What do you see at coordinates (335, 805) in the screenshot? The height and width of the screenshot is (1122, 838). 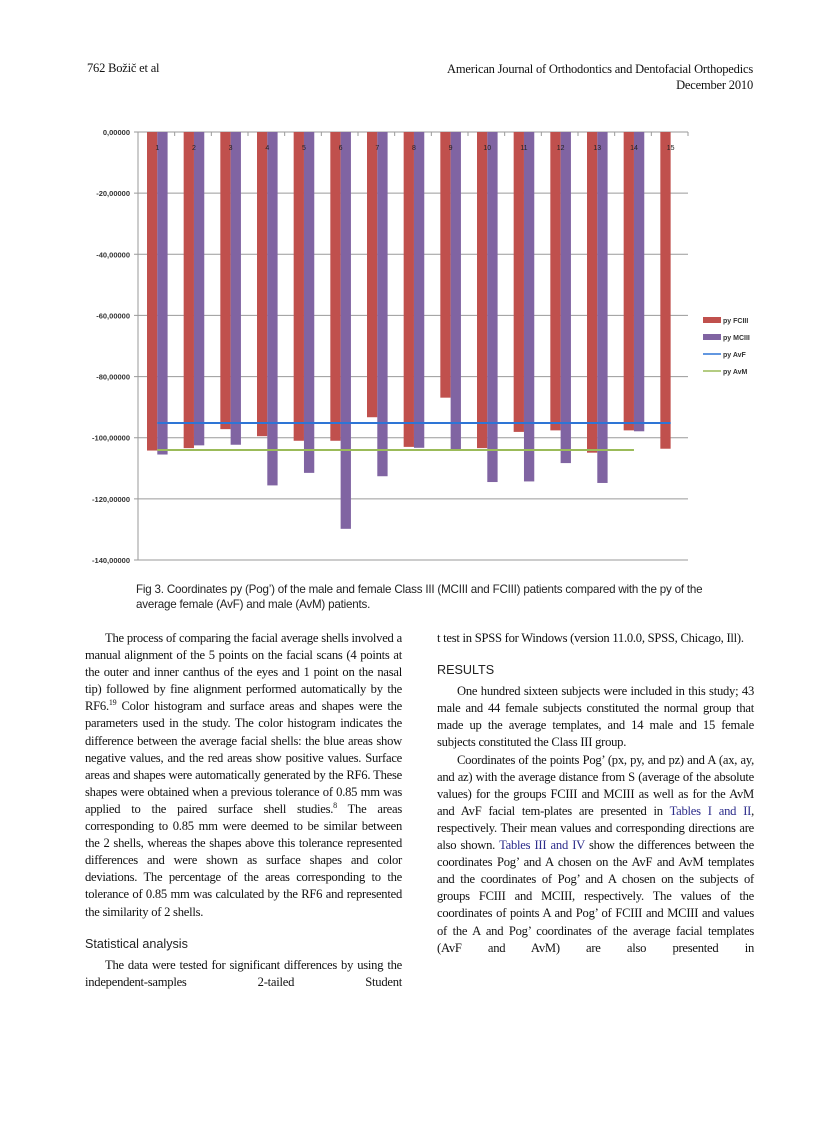 I see `reference-superscript: 8` at bounding box center [335, 805].